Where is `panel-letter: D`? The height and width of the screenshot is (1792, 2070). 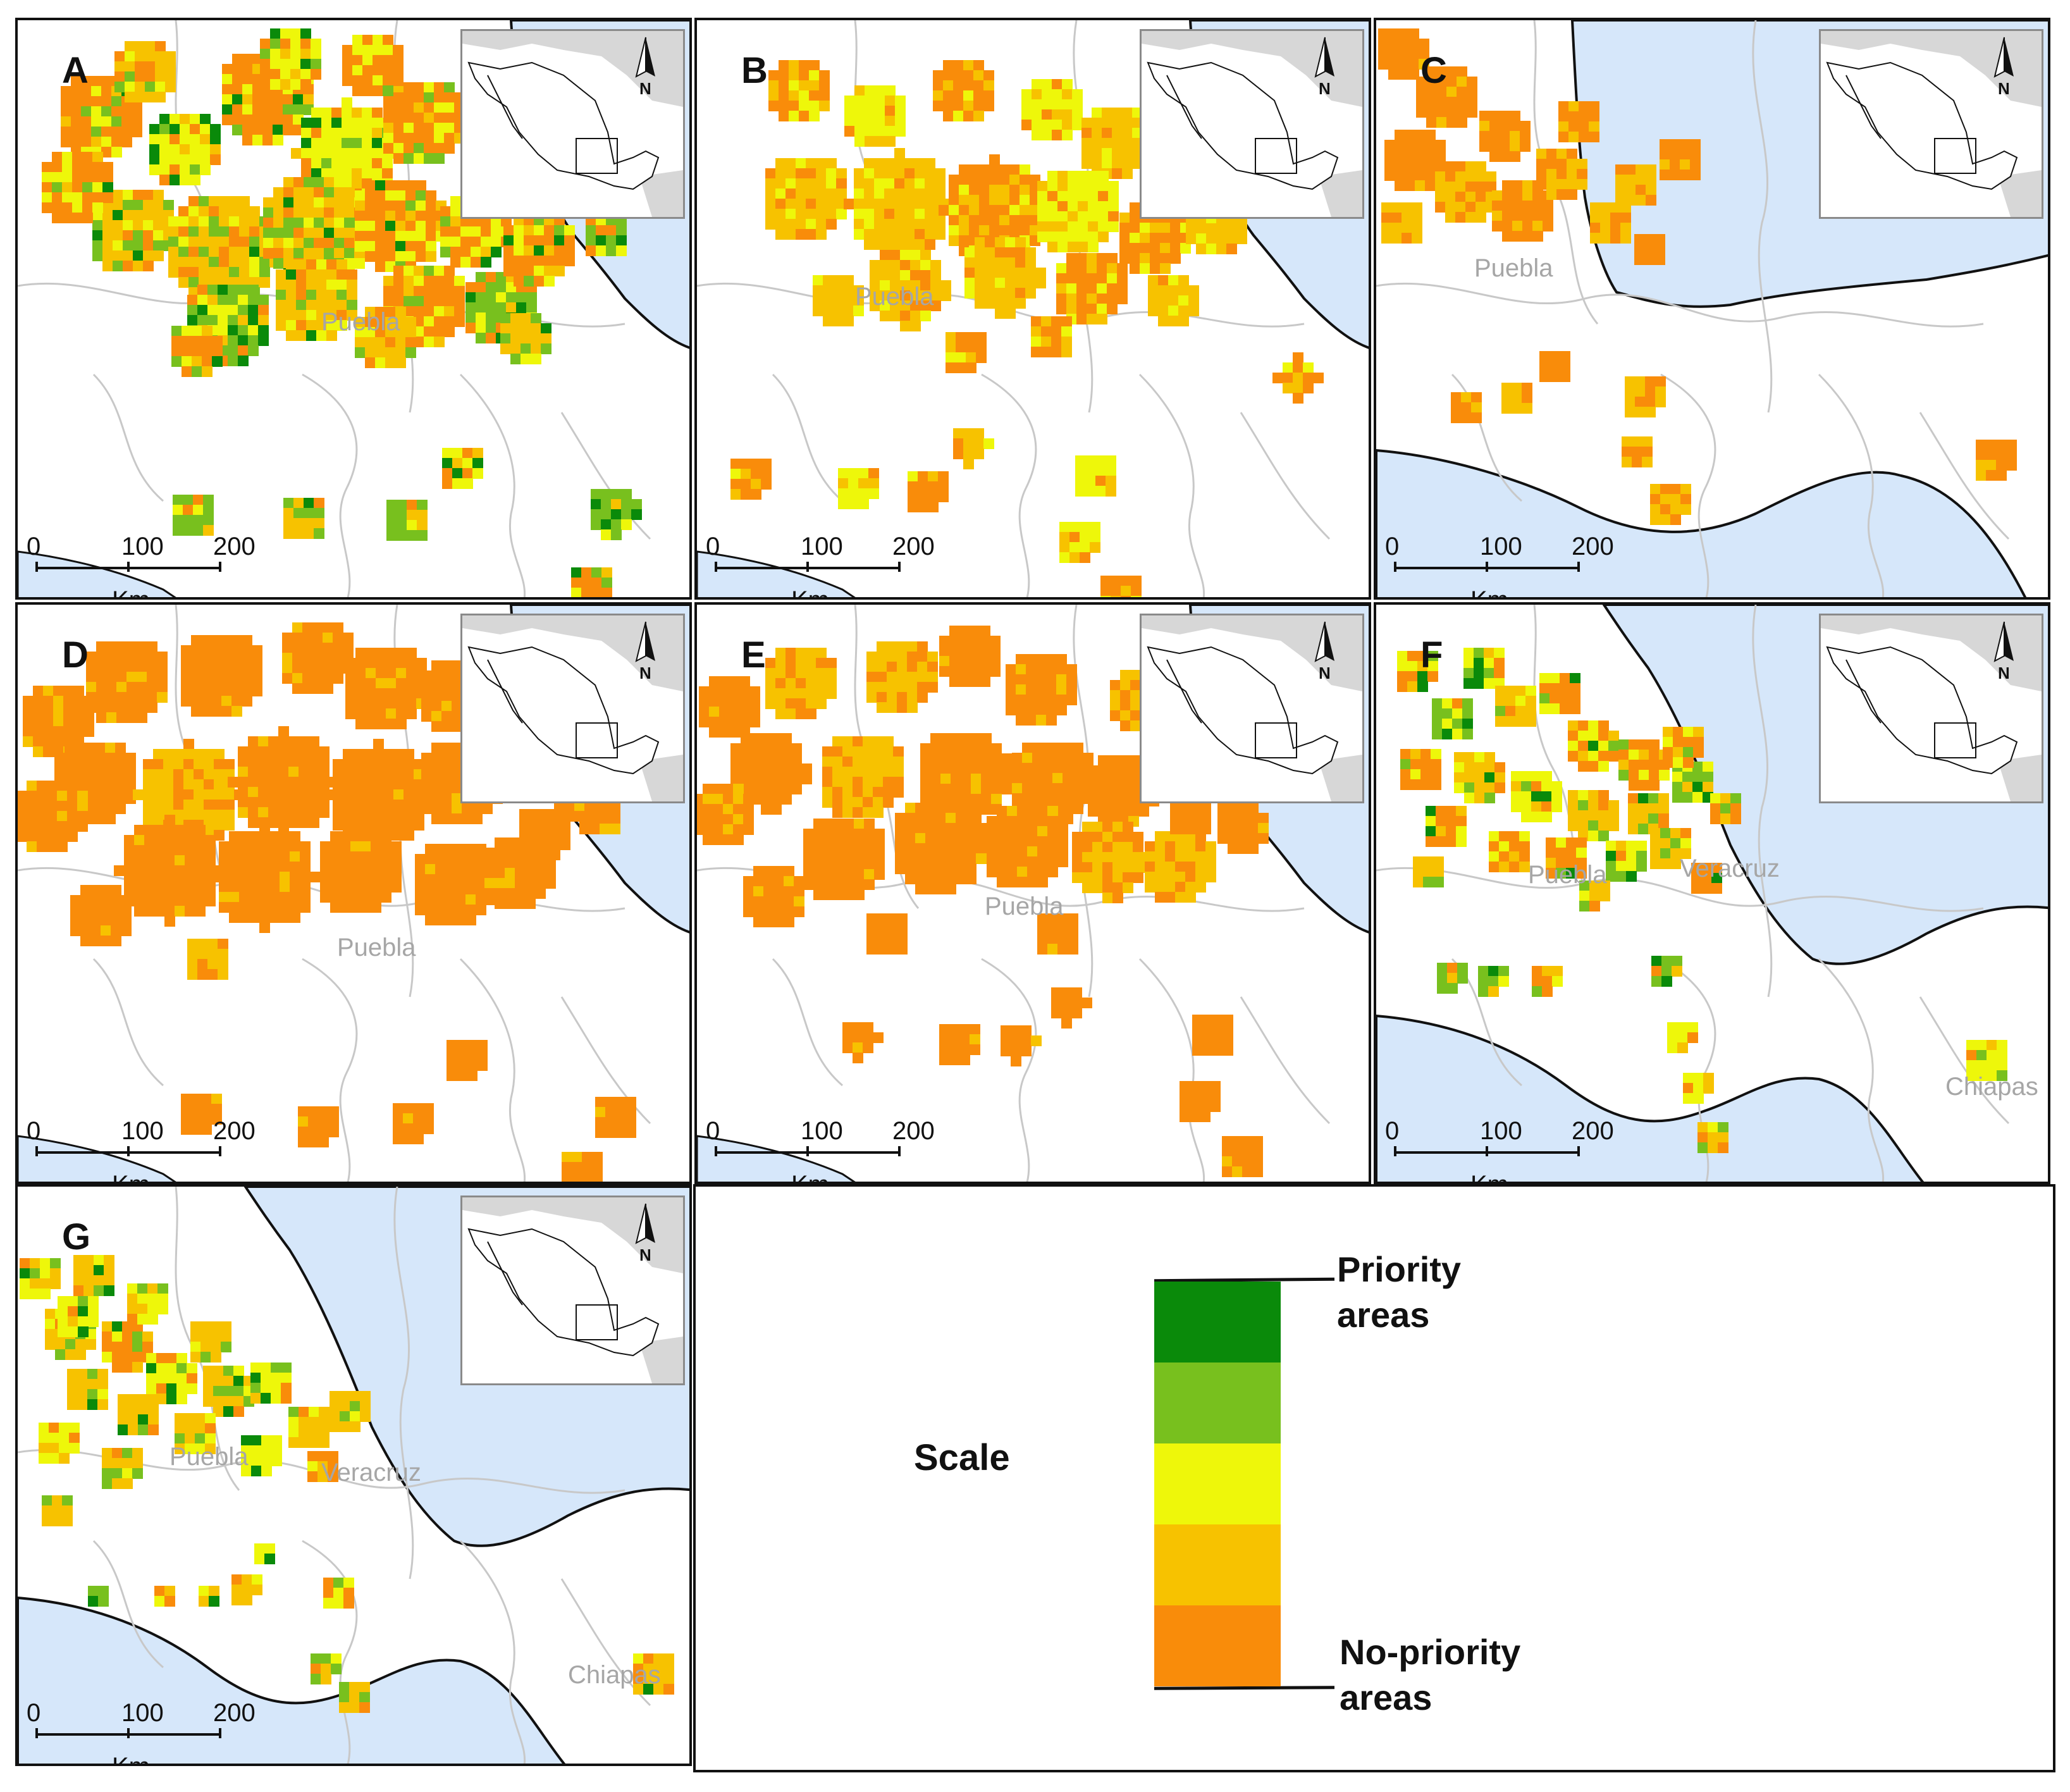
panel-letter: D is located at coordinates (75, 655).